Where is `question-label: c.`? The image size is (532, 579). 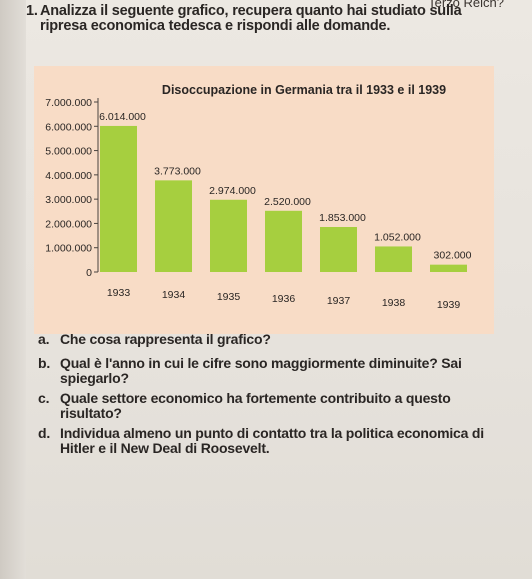 question-label: c. is located at coordinates (44, 397).